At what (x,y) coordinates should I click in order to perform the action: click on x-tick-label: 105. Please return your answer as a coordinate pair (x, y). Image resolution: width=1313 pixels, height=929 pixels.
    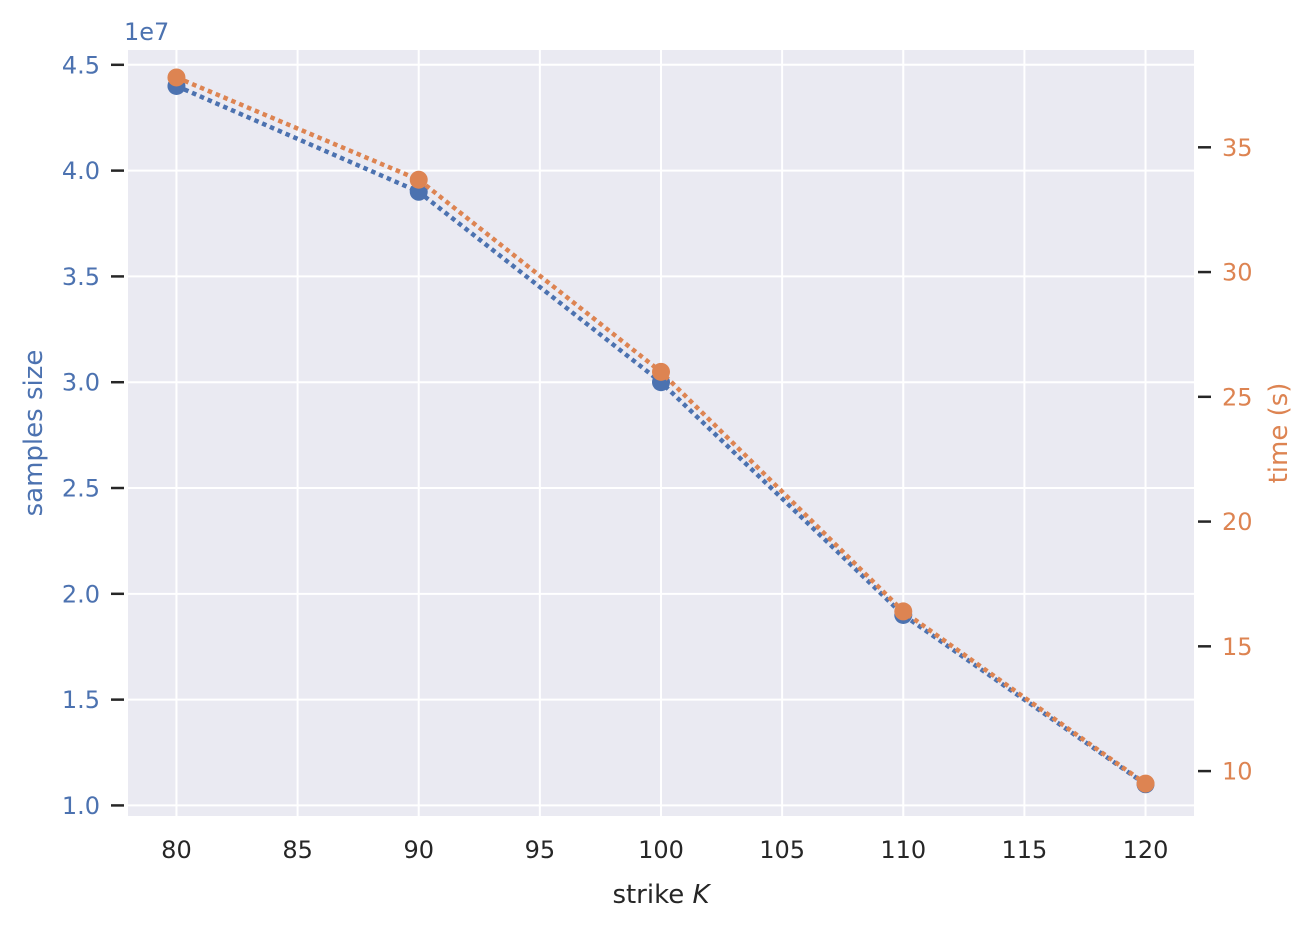
    Looking at the image, I should click on (782, 850).